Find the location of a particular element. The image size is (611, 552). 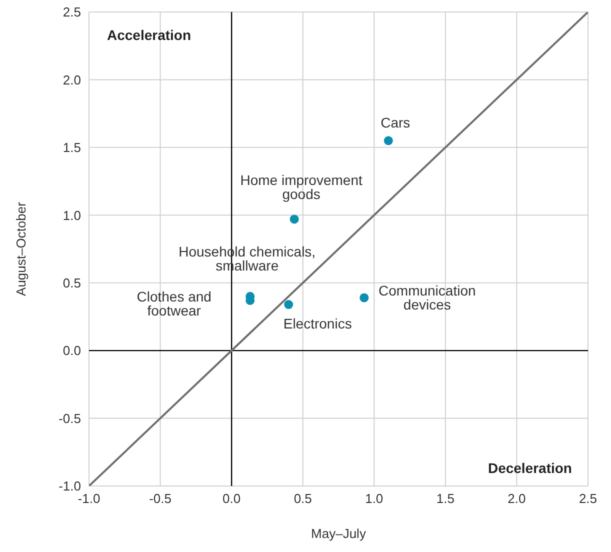

annotation: Cars is located at coordinates (395, 122).